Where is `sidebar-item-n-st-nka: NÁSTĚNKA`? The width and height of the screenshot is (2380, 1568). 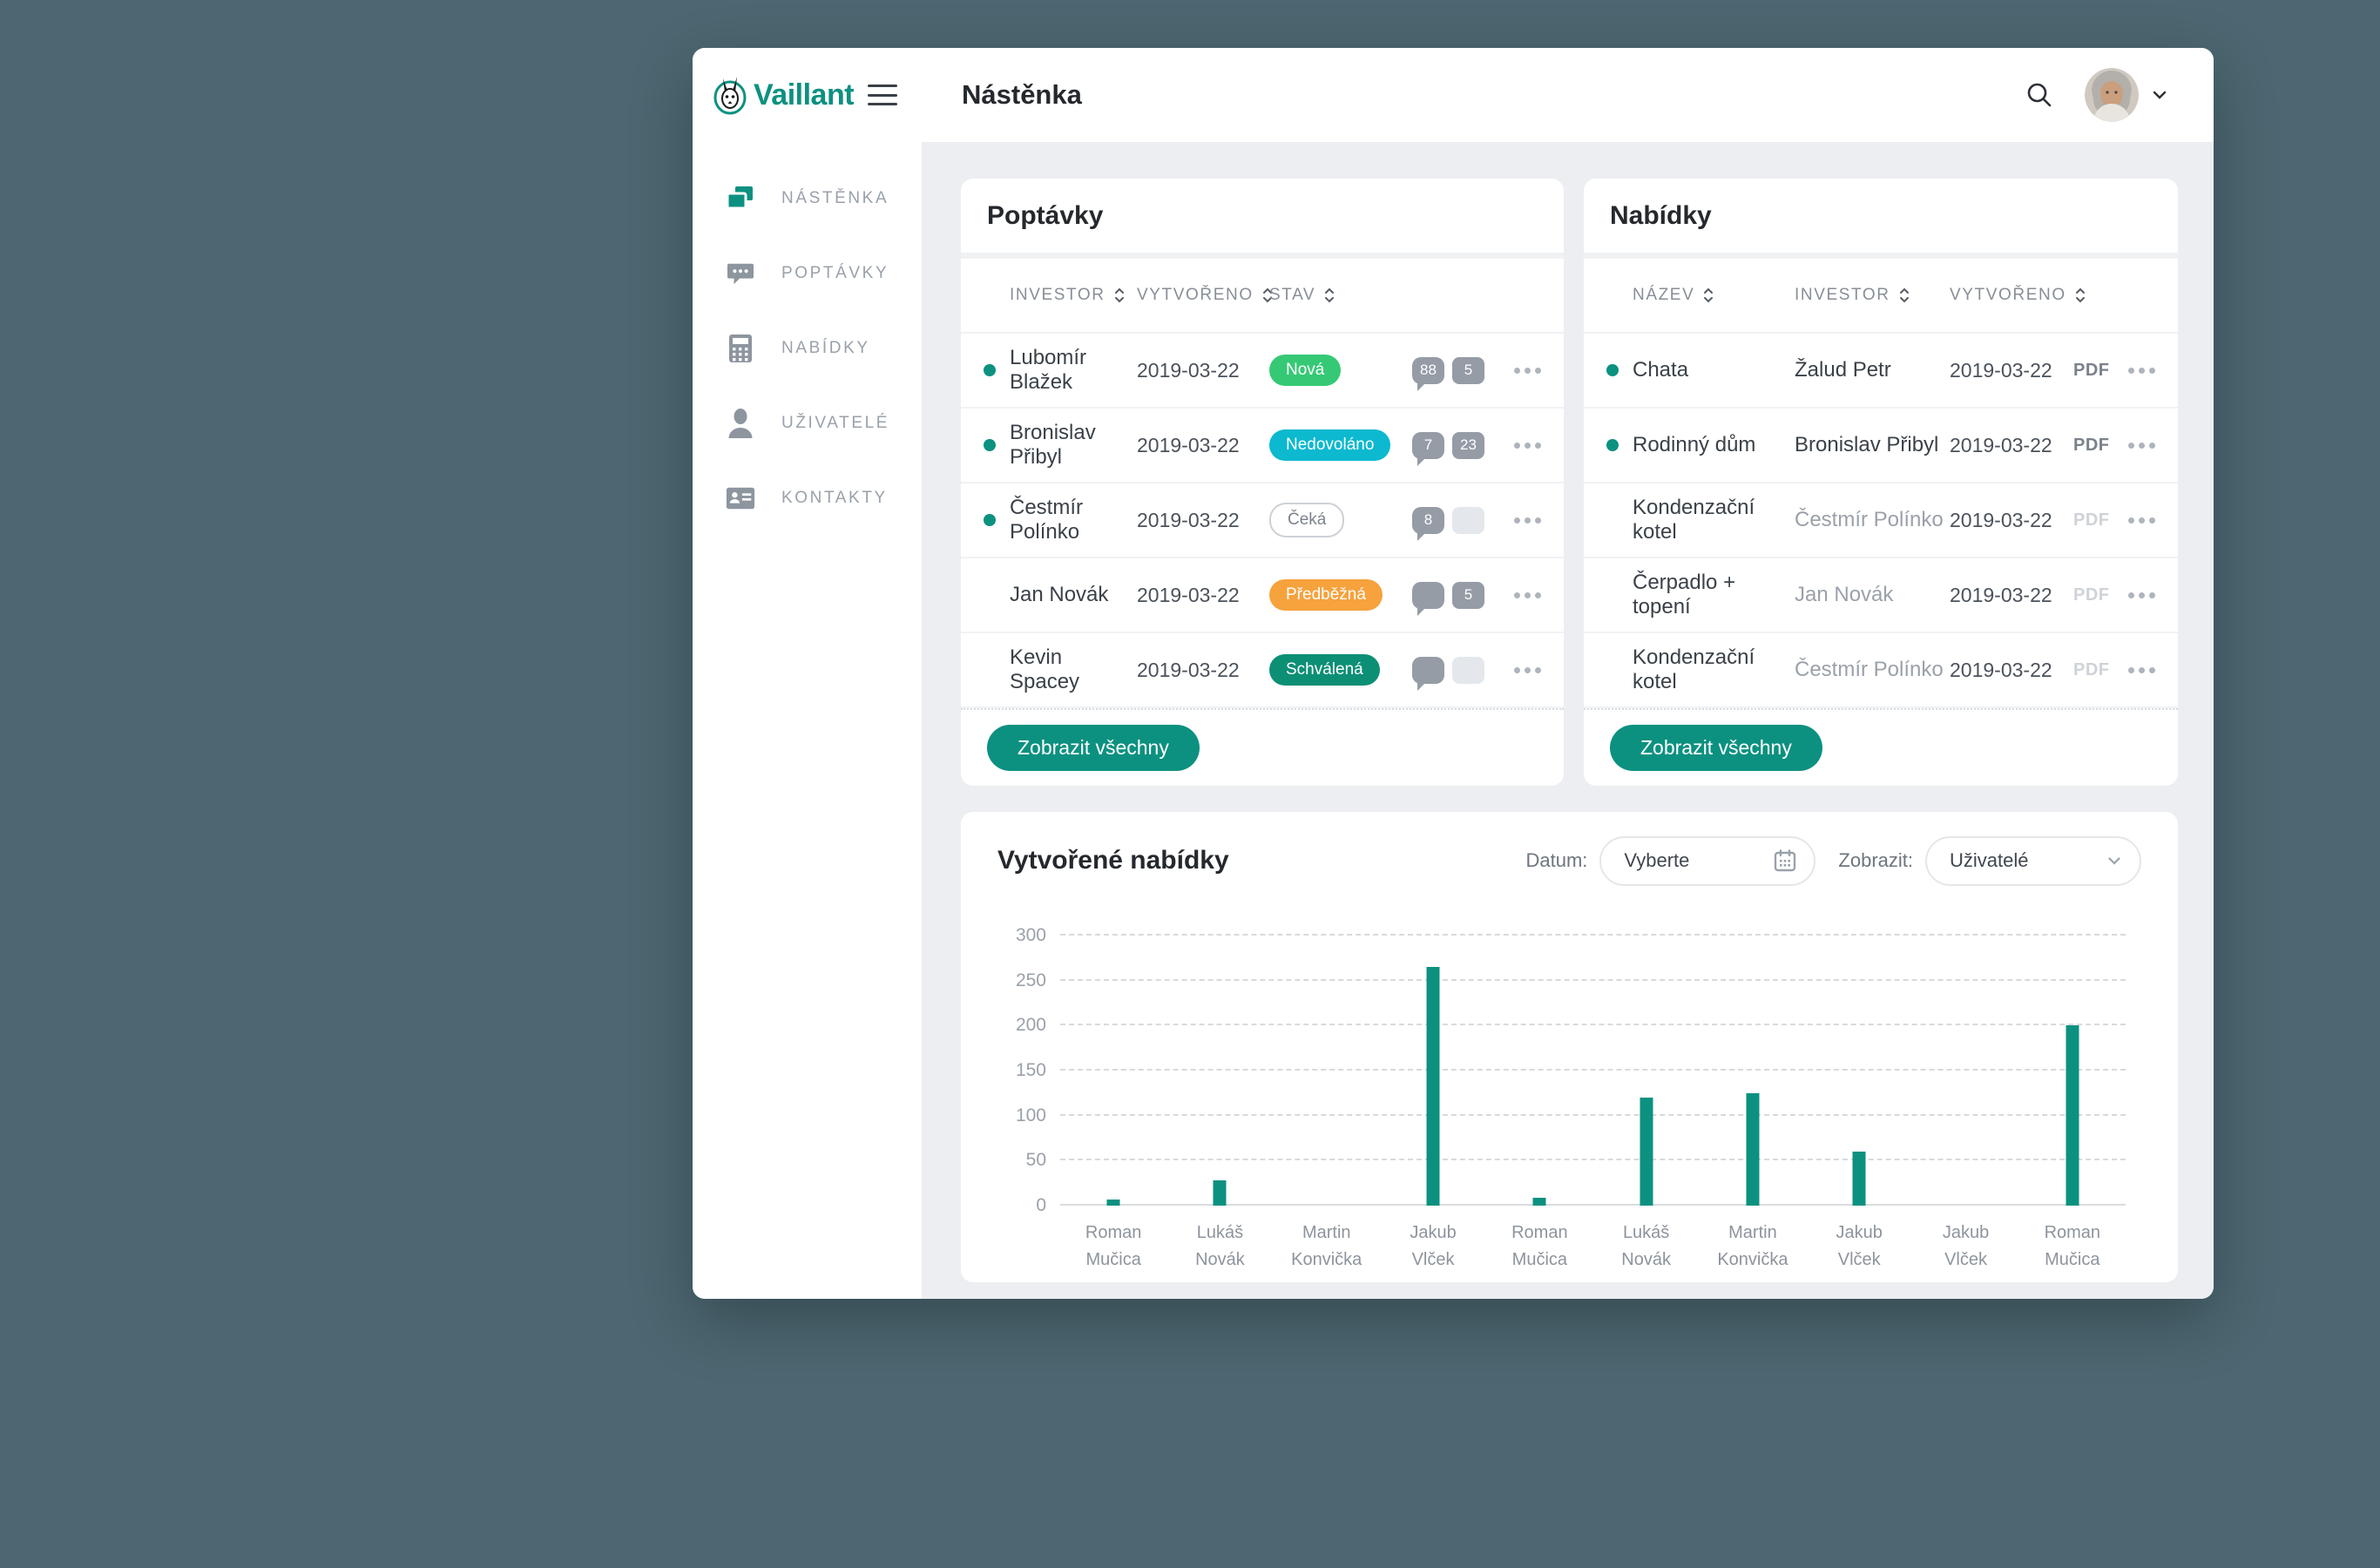 sidebar-item-n-st-nka: NÁSTĚNKA is located at coordinates (807, 198).